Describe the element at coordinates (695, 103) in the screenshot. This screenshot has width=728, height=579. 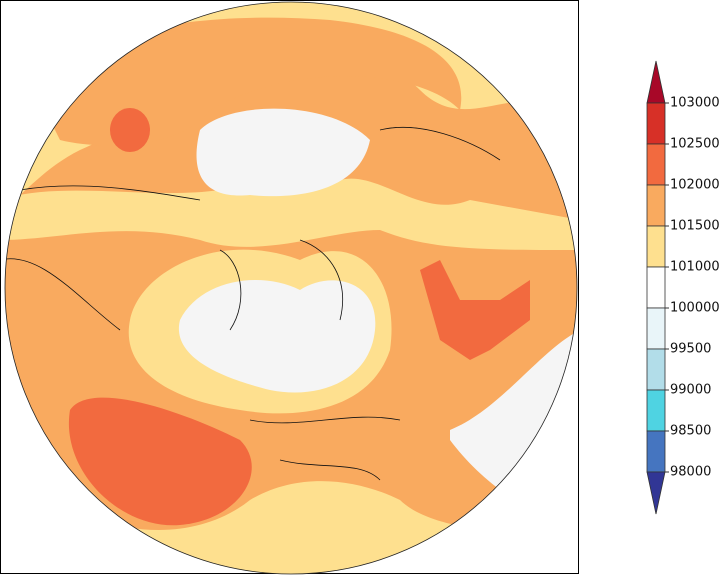
I see `colorbar-label: 103000` at that location.